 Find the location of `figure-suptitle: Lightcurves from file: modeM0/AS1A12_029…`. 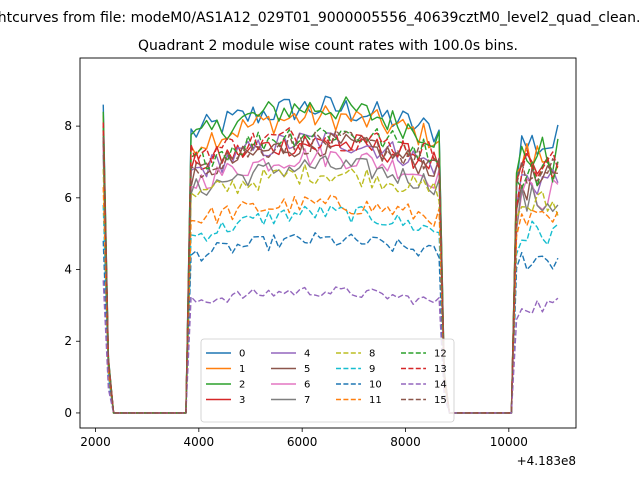

figure-suptitle: Lightcurves from file: modeM0/AS1A12_029… is located at coordinates (320, 18).